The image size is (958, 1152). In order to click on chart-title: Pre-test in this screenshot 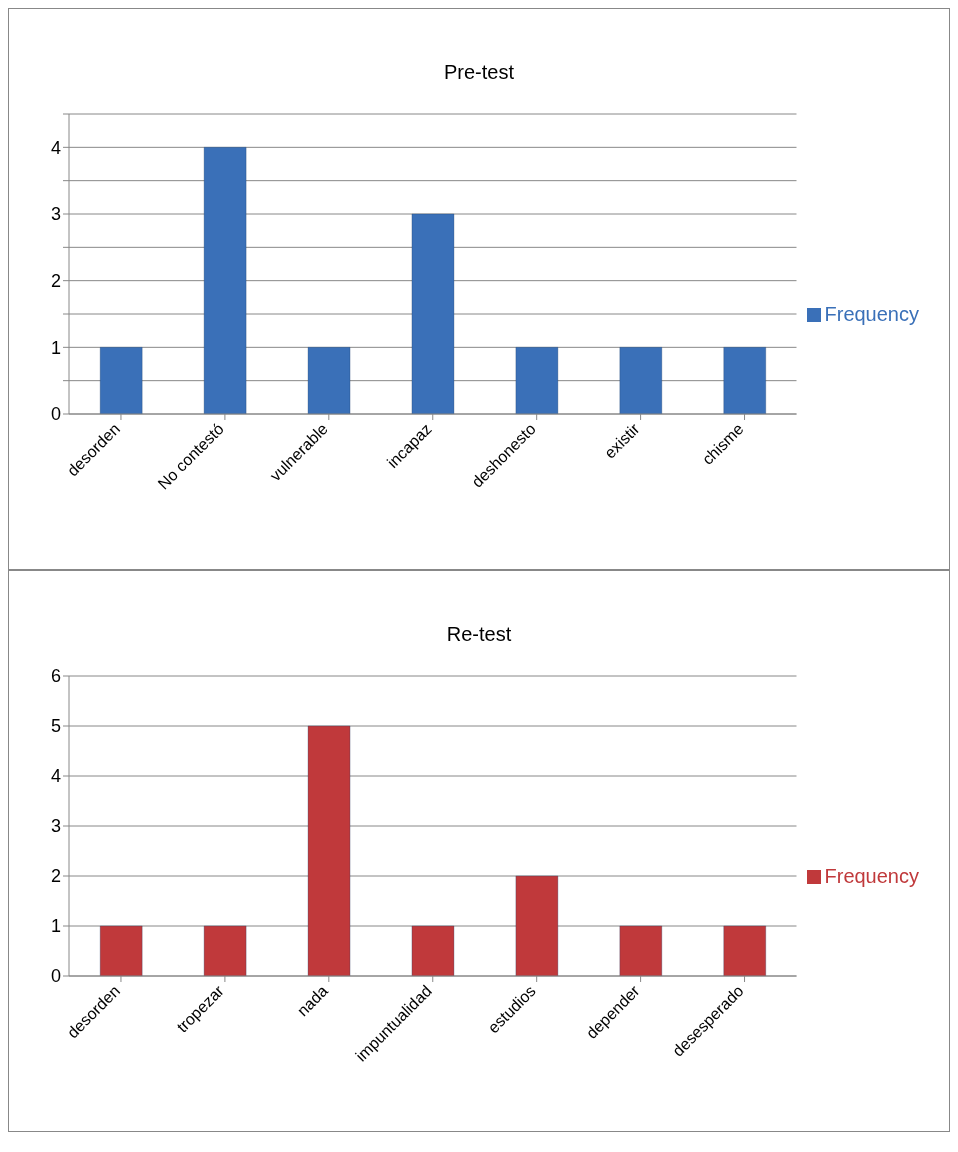, I will do `click(479, 72)`.